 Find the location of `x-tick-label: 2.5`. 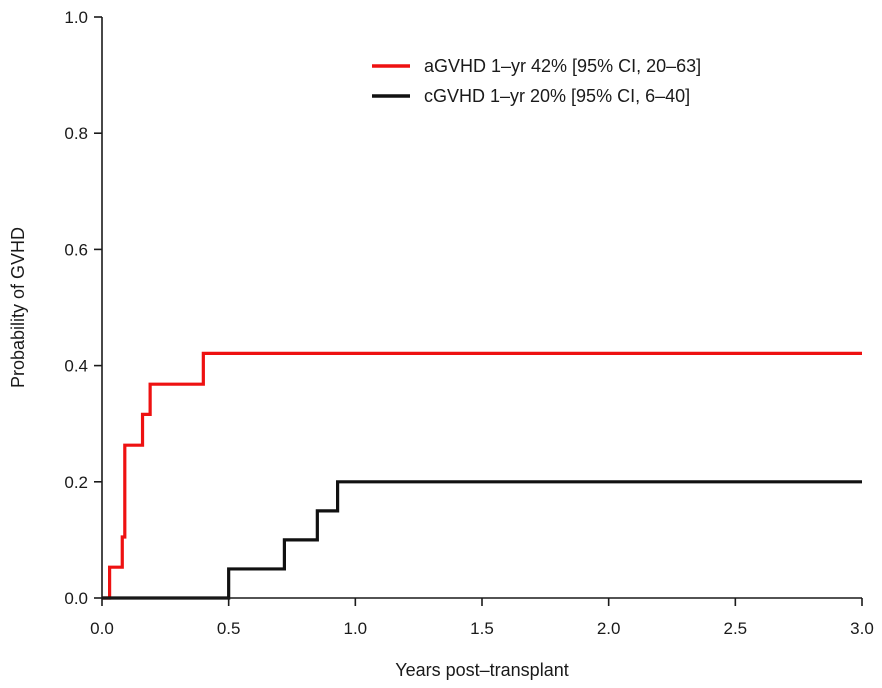

x-tick-label: 2.5 is located at coordinates (736, 628).